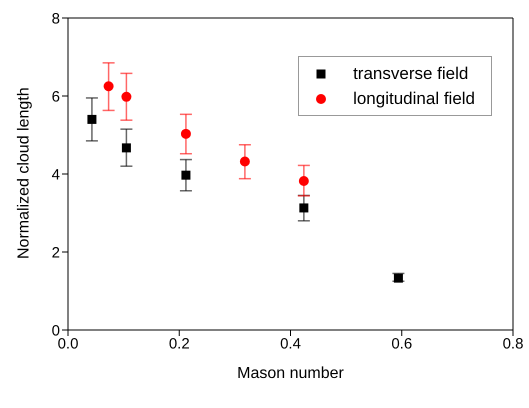 The height and width of the screenshot is (408, 529). What do you see at coordinates (290, 344) in the screenshot?
I see `x-tick-label: 0.4` at bounding box center [290, 344].